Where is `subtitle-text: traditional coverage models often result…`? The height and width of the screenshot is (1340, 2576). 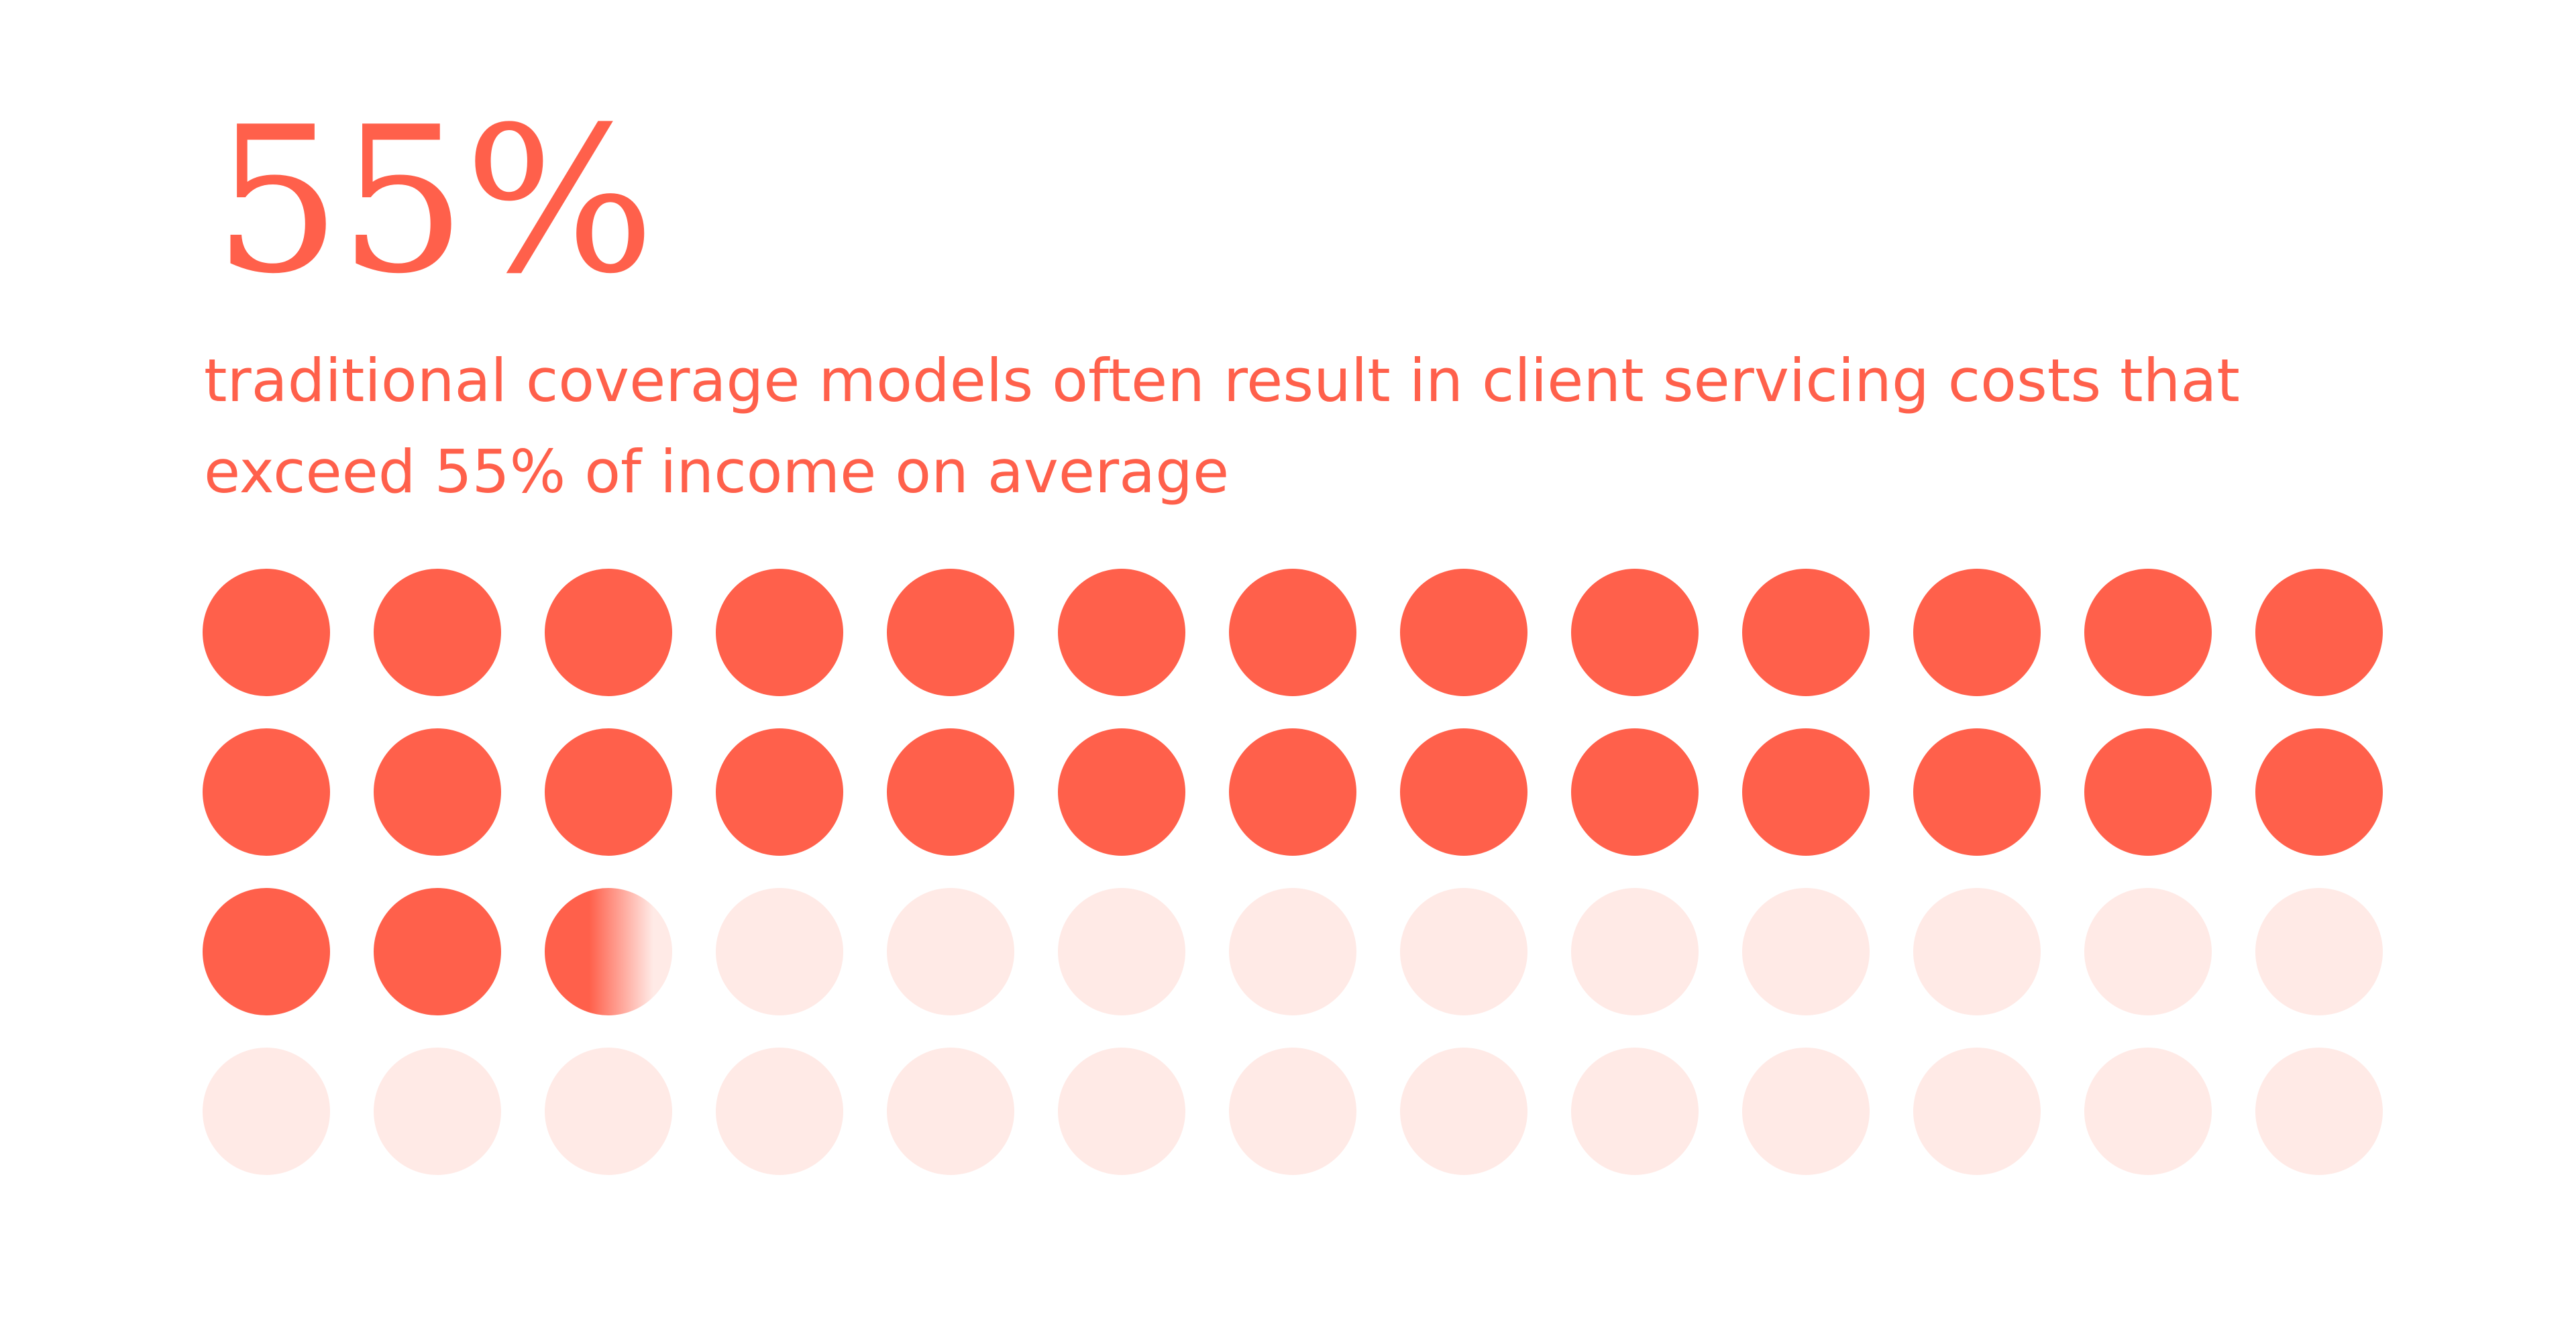
subtitle-text: traditional coverage models often result… is located at coordinates (1222, 426).